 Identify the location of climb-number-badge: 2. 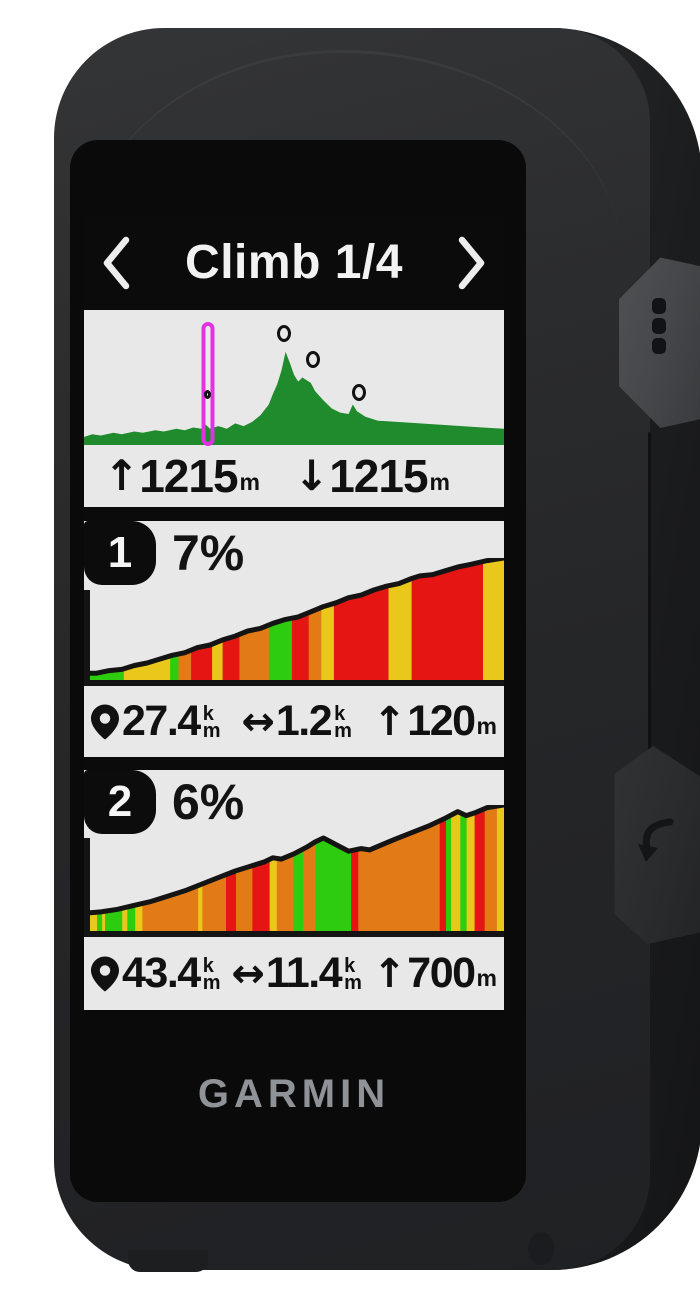
(120, 802).